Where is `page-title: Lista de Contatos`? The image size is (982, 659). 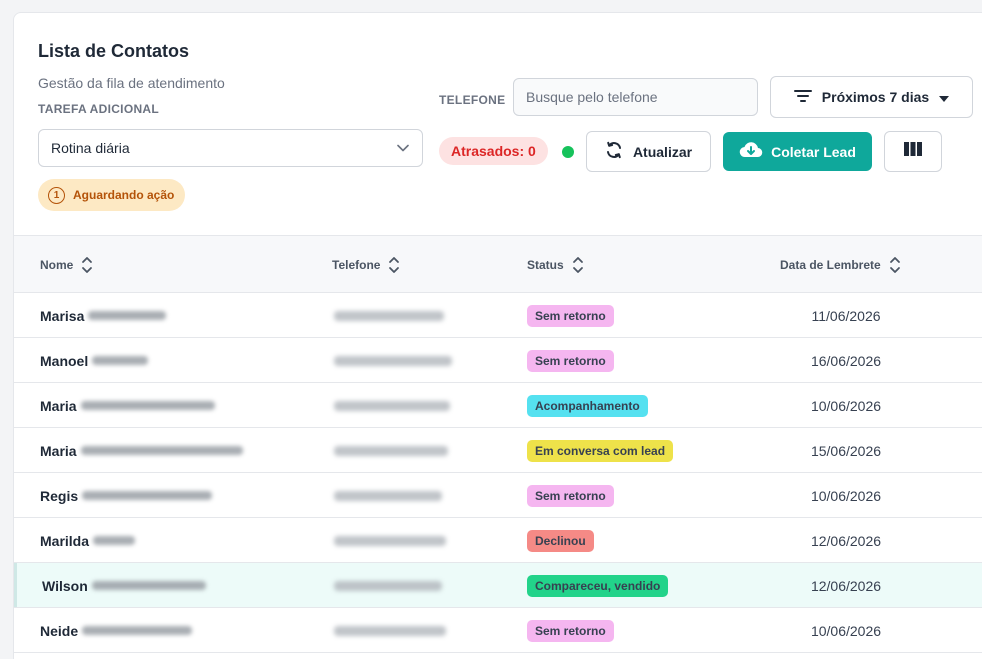 page-title: Lista de Contatos is located at coordinates (114, 51).